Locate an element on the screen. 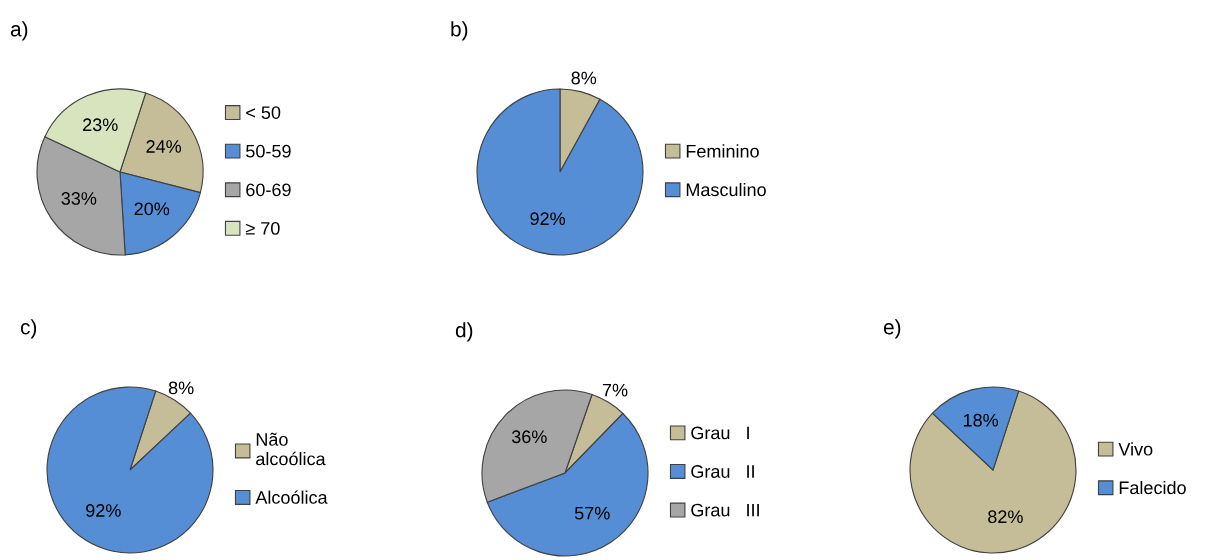 This screenshot has width=1222, height=560. legend-label: Grau I is located at coordinates (720, 433).